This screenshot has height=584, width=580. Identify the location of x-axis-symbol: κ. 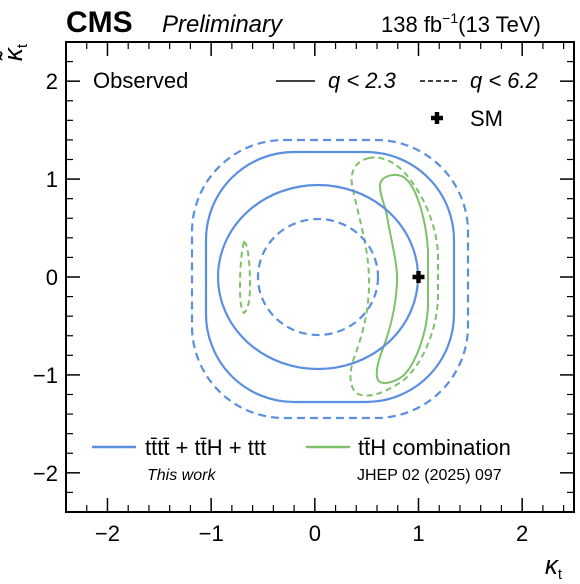
(552, 565).